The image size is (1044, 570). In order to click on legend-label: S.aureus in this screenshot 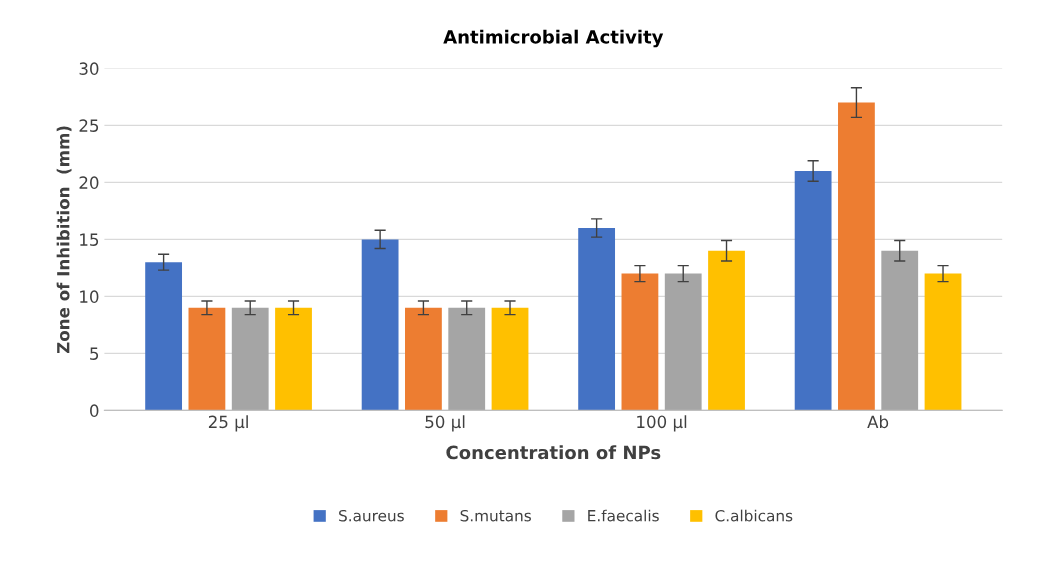, I will do `click(371, 515)`.